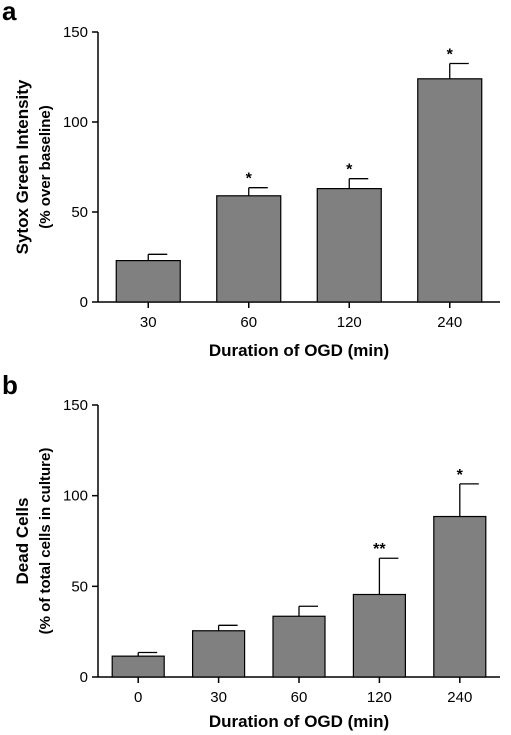 The width and height of the screenshot is (511, 735). Describe the element at coordinates (22, 541) in the screenshot. I see `y-axis-title: Dead Cells` at that location.